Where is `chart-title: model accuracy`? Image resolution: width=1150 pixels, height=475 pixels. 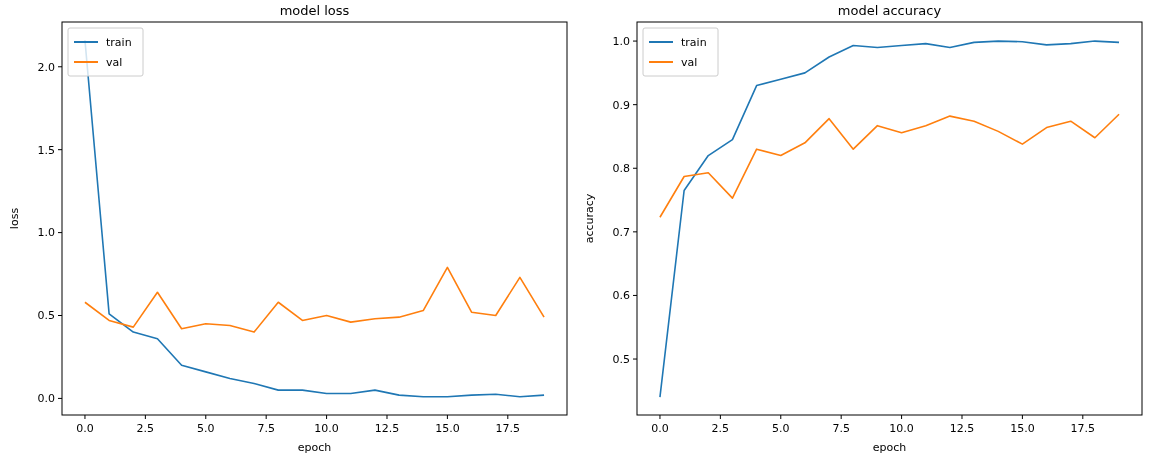 chart-title: model accuracy is located at coordinates (889, 10).